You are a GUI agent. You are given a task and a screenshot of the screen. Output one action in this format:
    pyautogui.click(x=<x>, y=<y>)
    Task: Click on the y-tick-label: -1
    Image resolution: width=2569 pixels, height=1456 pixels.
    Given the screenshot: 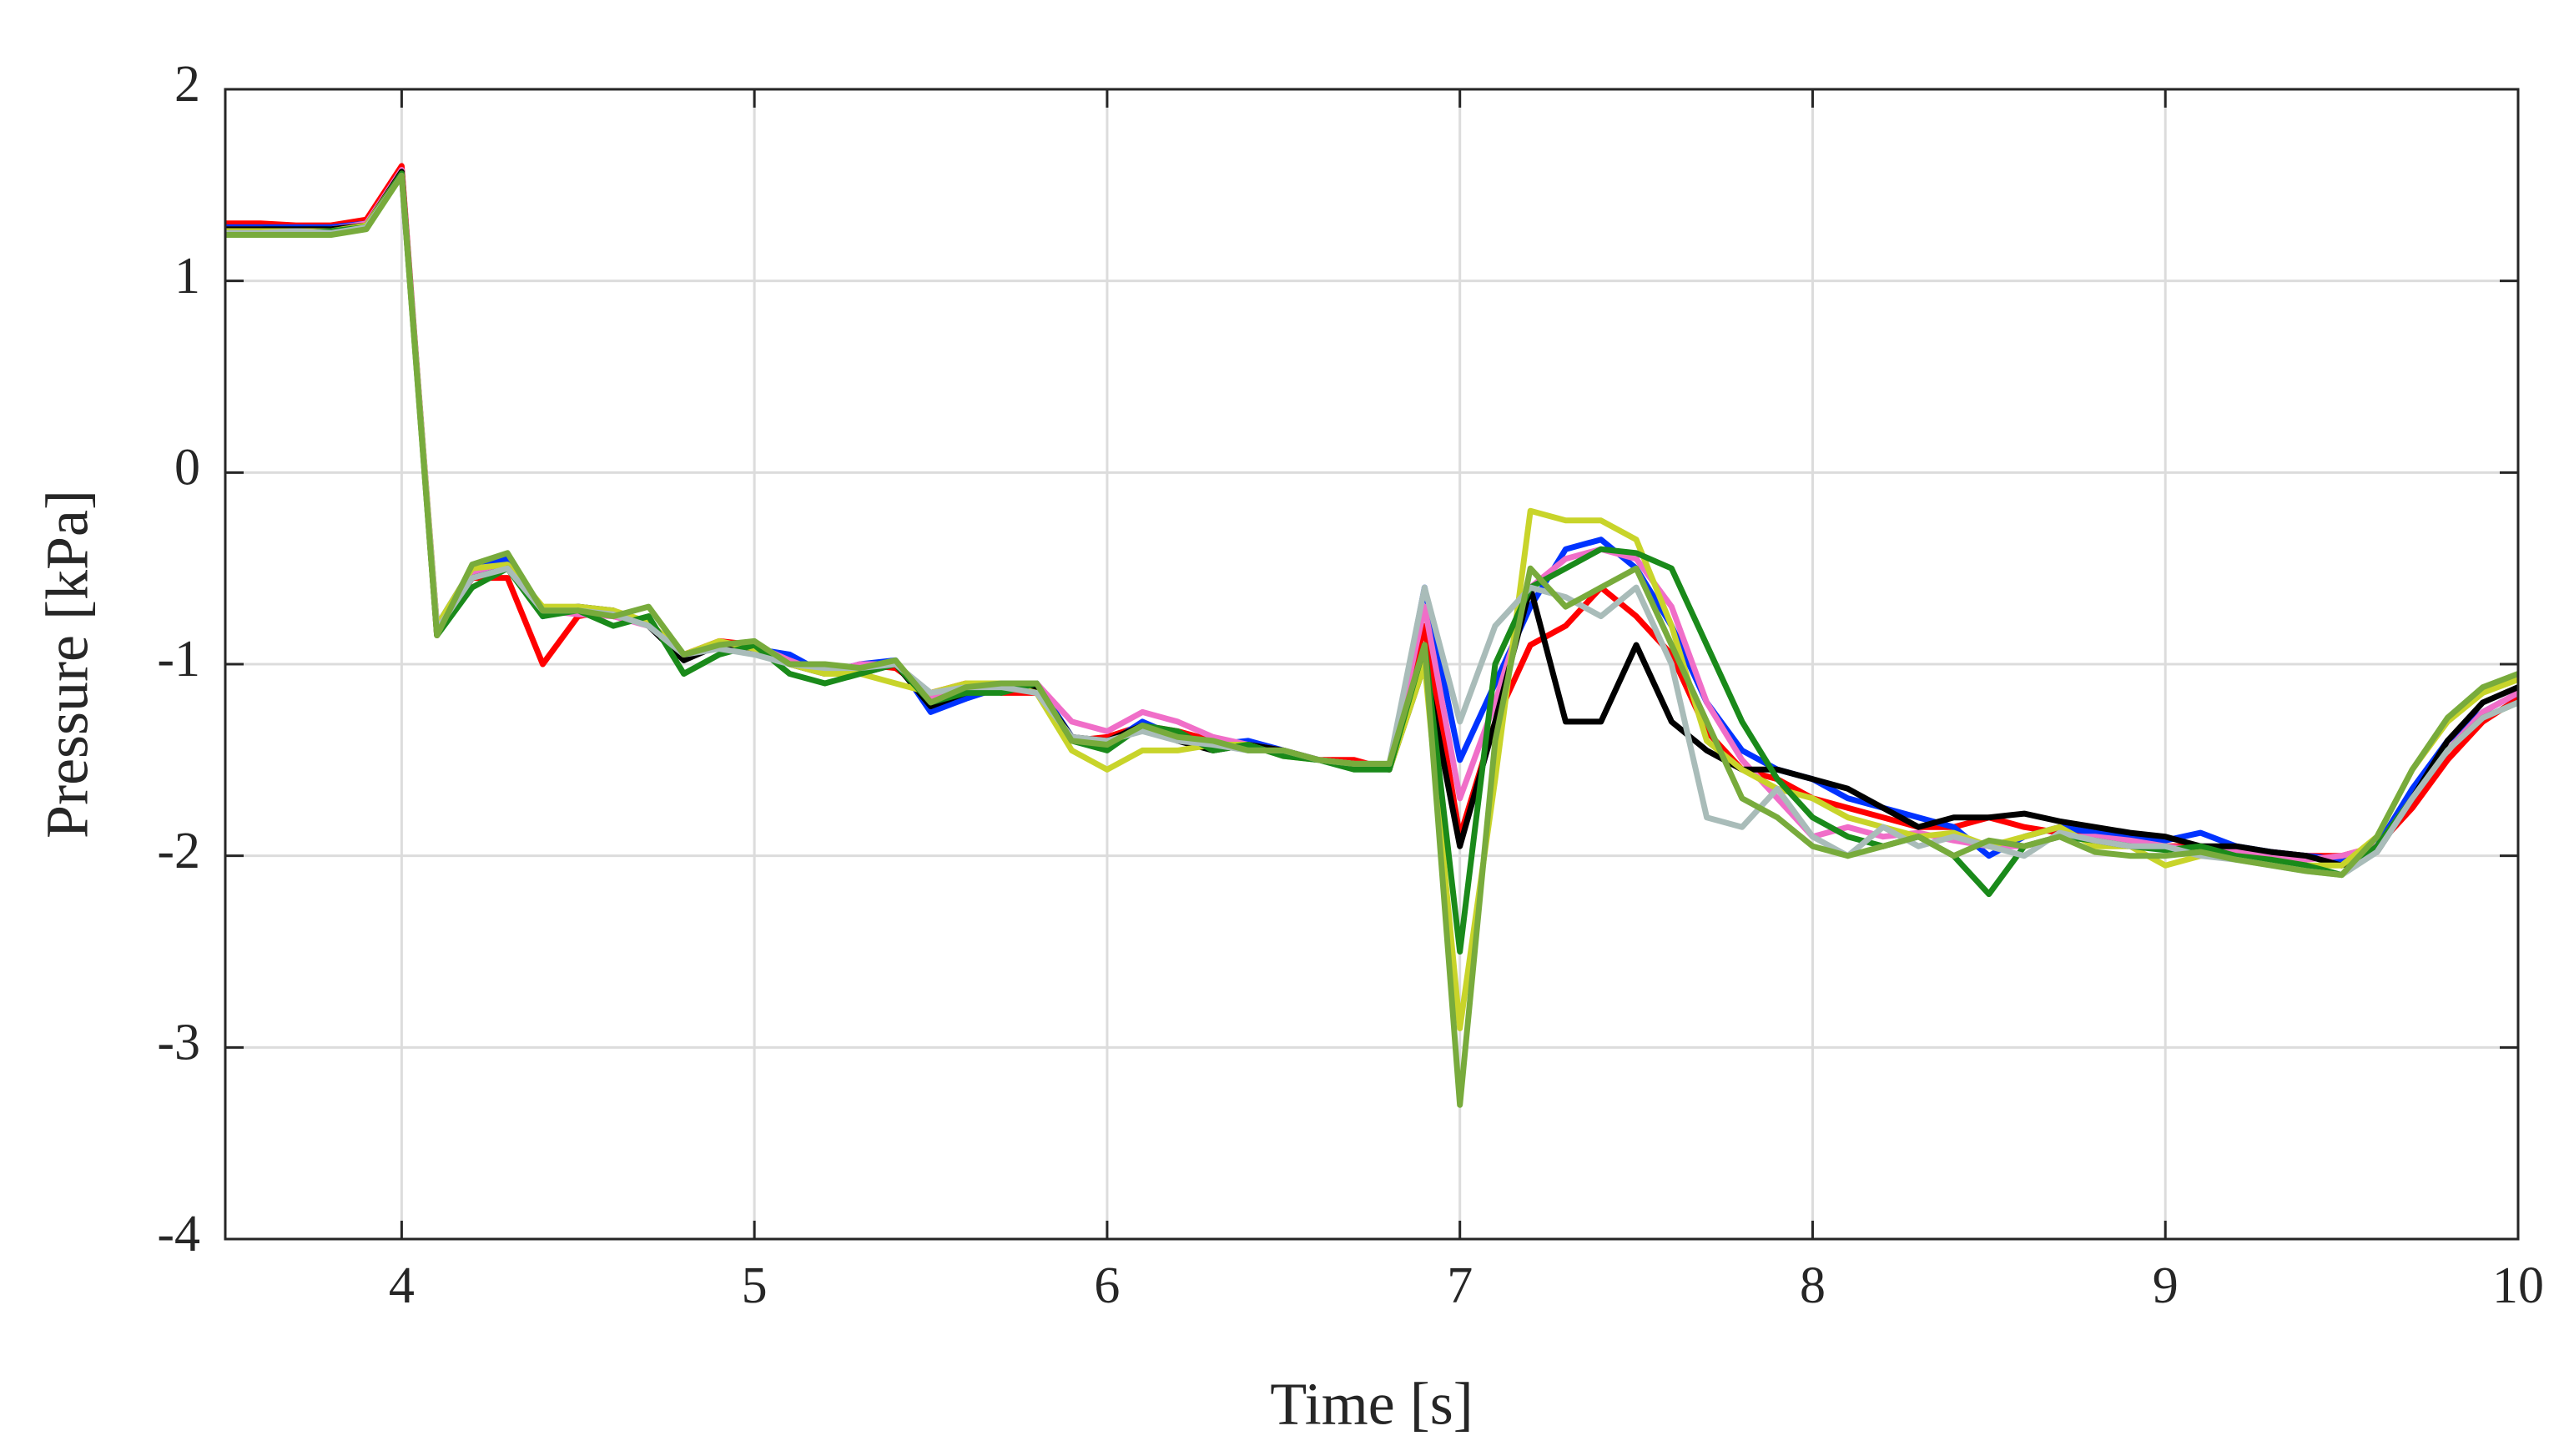 What is the action you would take?
    pyautogui.click(x=178, y=659)
    